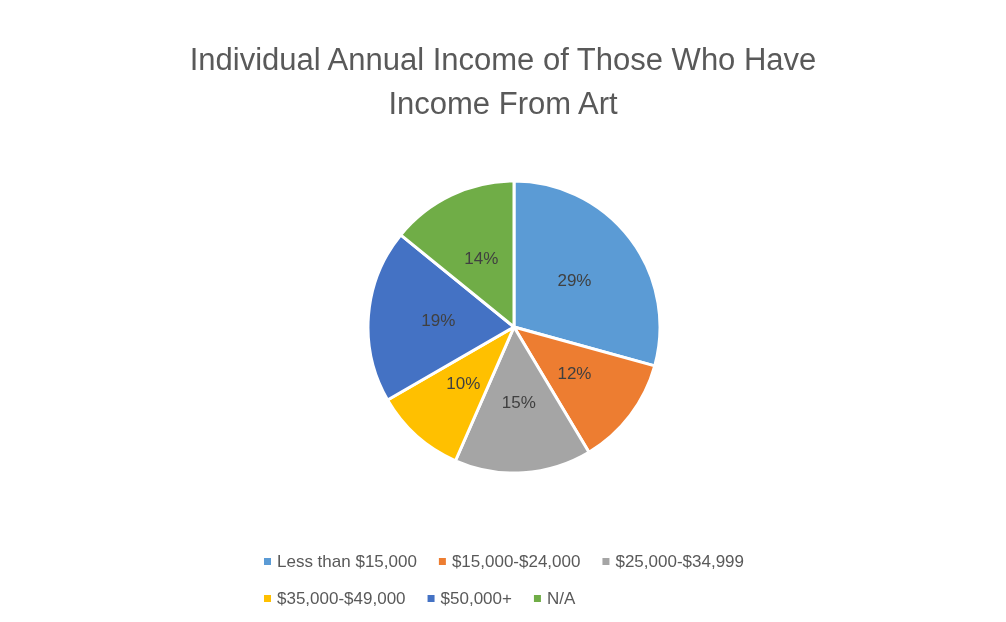 This screenshot has height=622, width=1006. Describe the element at coordinates (346, 561) in the screenshot. I see `legend-label: Less than $15,000` at that location.